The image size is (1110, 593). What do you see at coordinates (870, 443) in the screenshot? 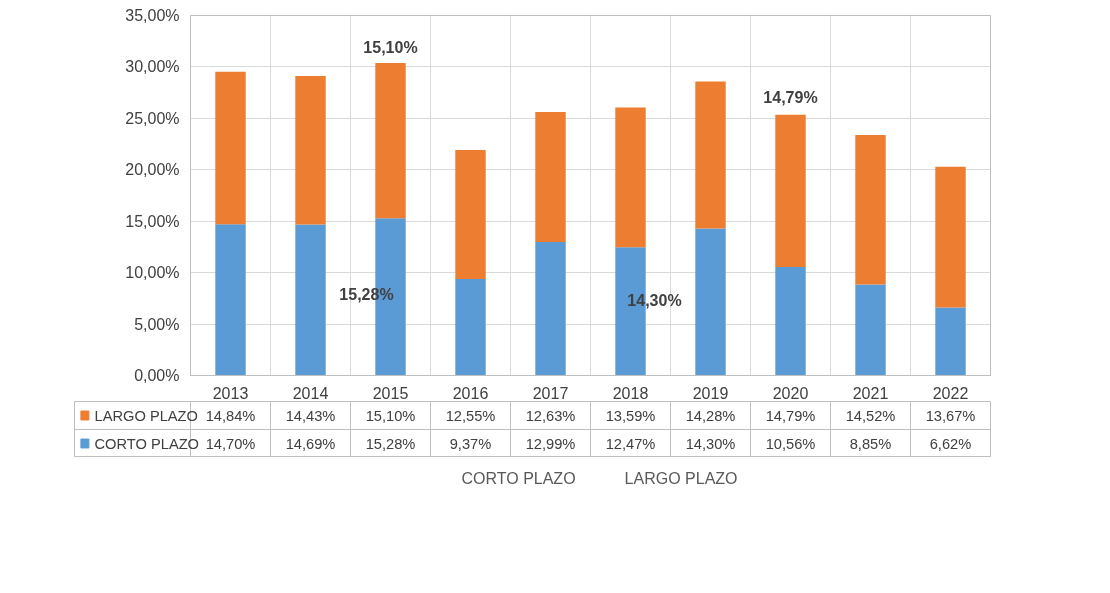
I see `data-label: 8,85%` at bounding box center [870, 443].